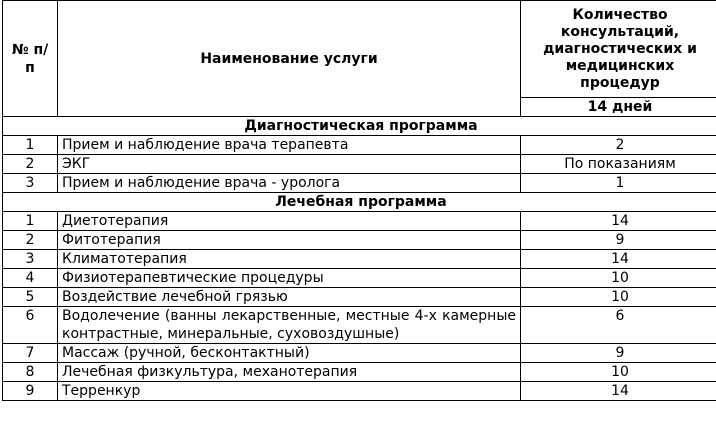 This screenshot has height=441, width=716. Describe the element at coordinates (289, 353) in the screenshot. I see `service-name: Массаж (ручной, бесконтактный)` at that location.